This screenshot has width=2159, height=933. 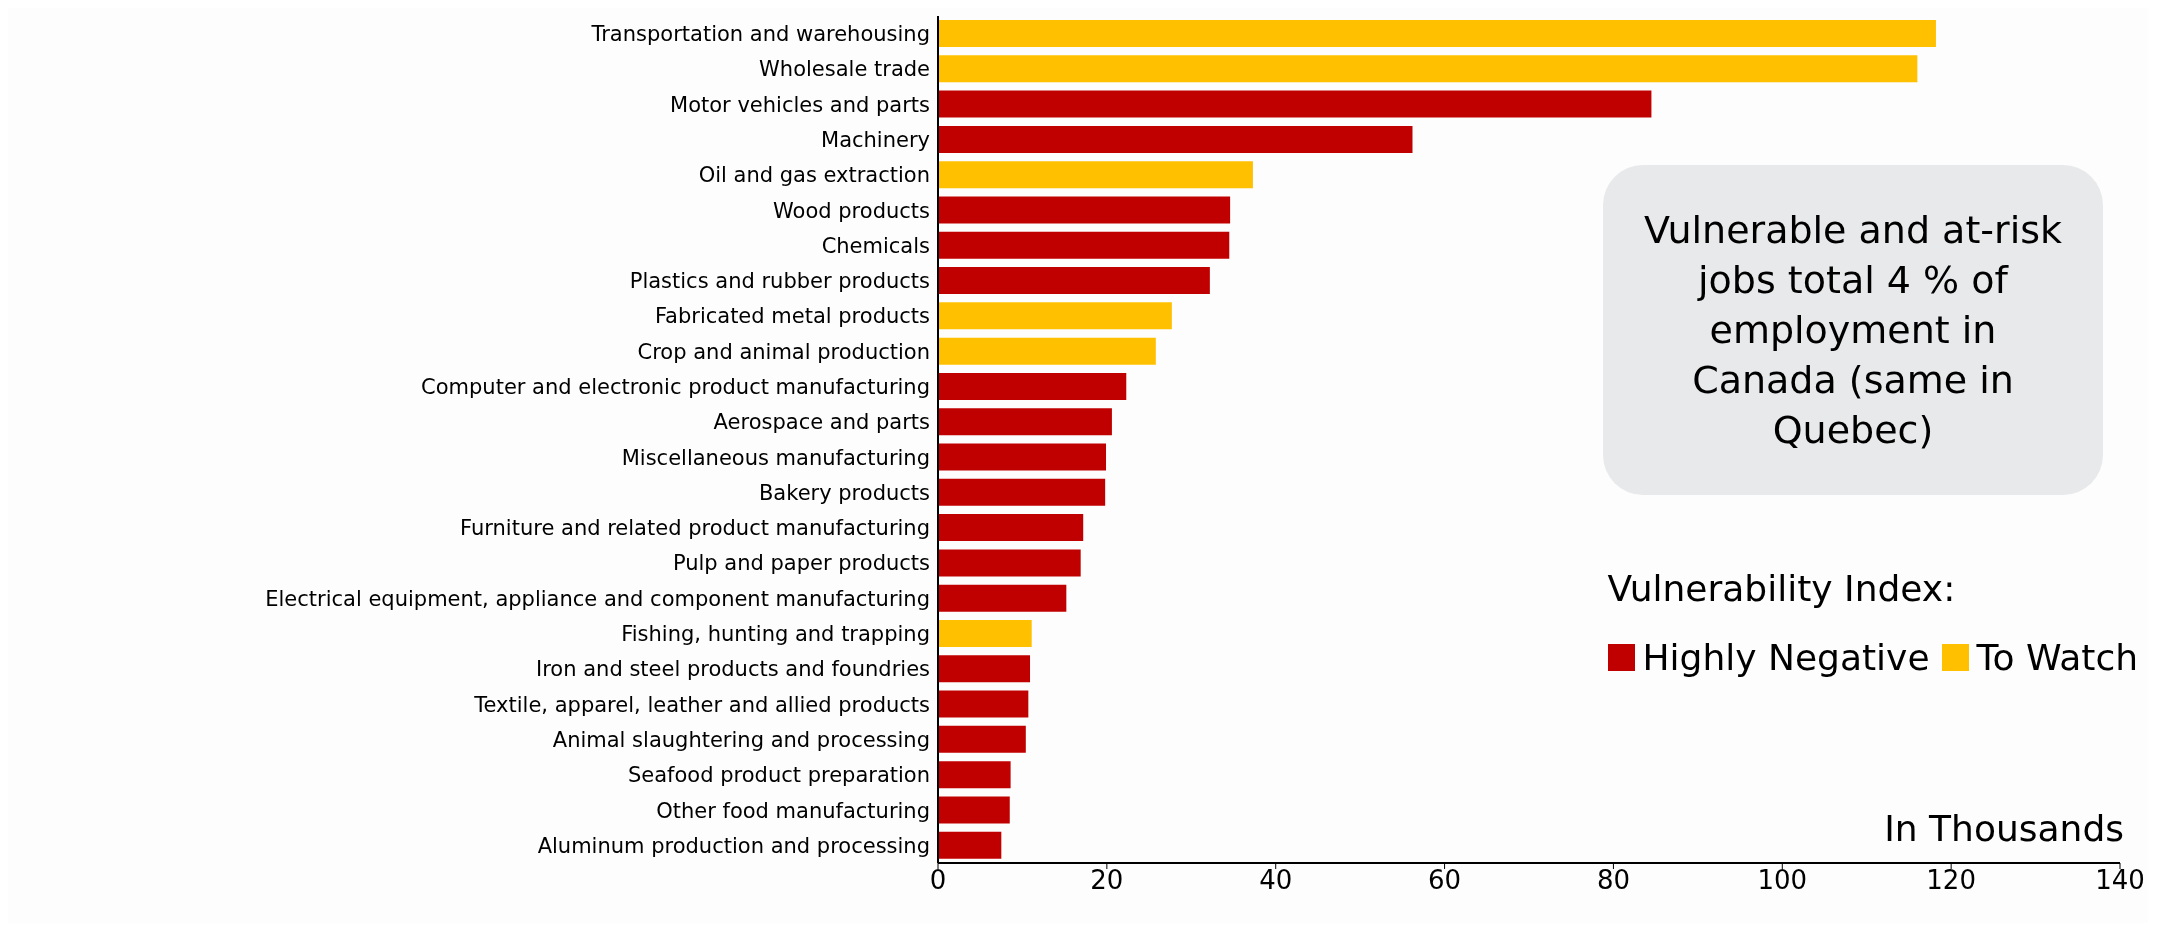 What do you see at coordinates (801, 563) in the screenshot?
I see `y-tick-label: Pulp and paper products` at bounding box center [801, 563].